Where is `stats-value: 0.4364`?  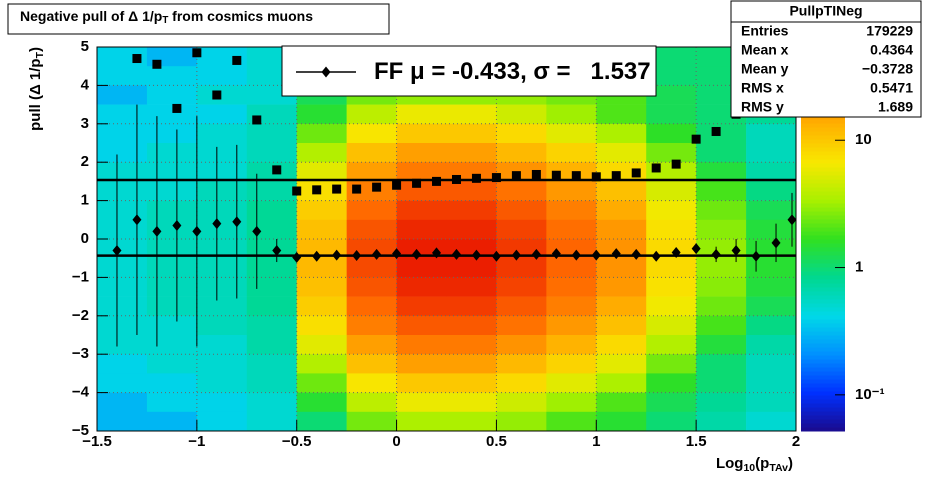
stats-value: 0.4364 is located at coordinates (891, 50).